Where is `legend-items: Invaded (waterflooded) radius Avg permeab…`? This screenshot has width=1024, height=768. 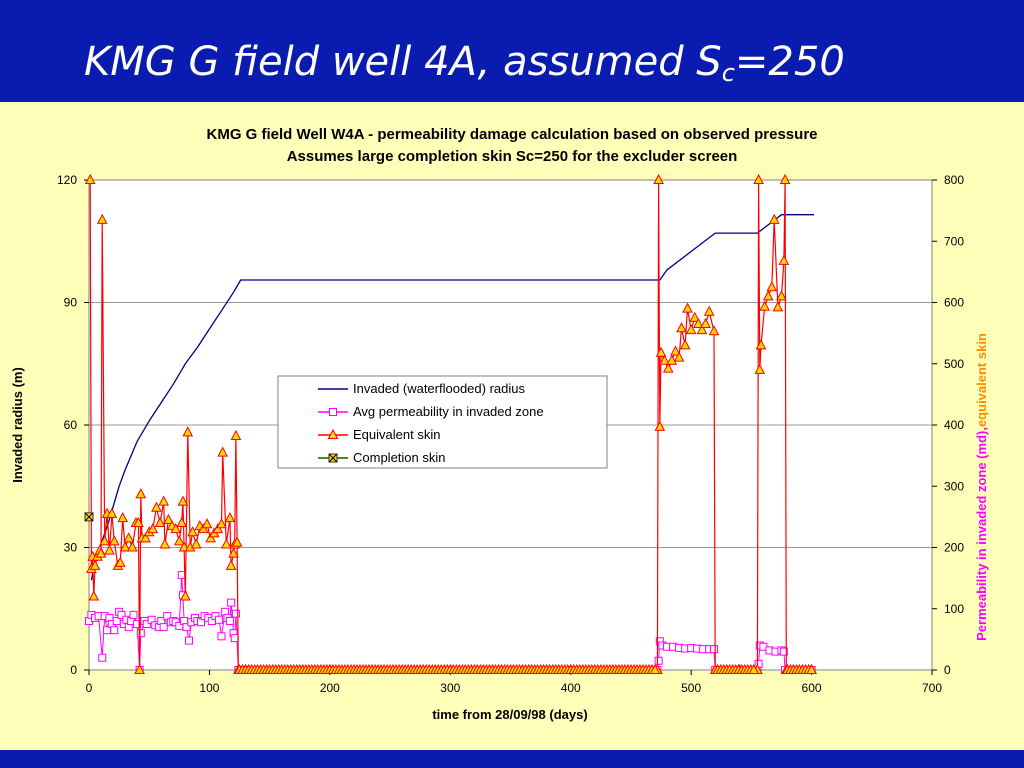
legend-items: Invaded (waterflooded) radius Avg permeab… is located at coordinates (431, 423).